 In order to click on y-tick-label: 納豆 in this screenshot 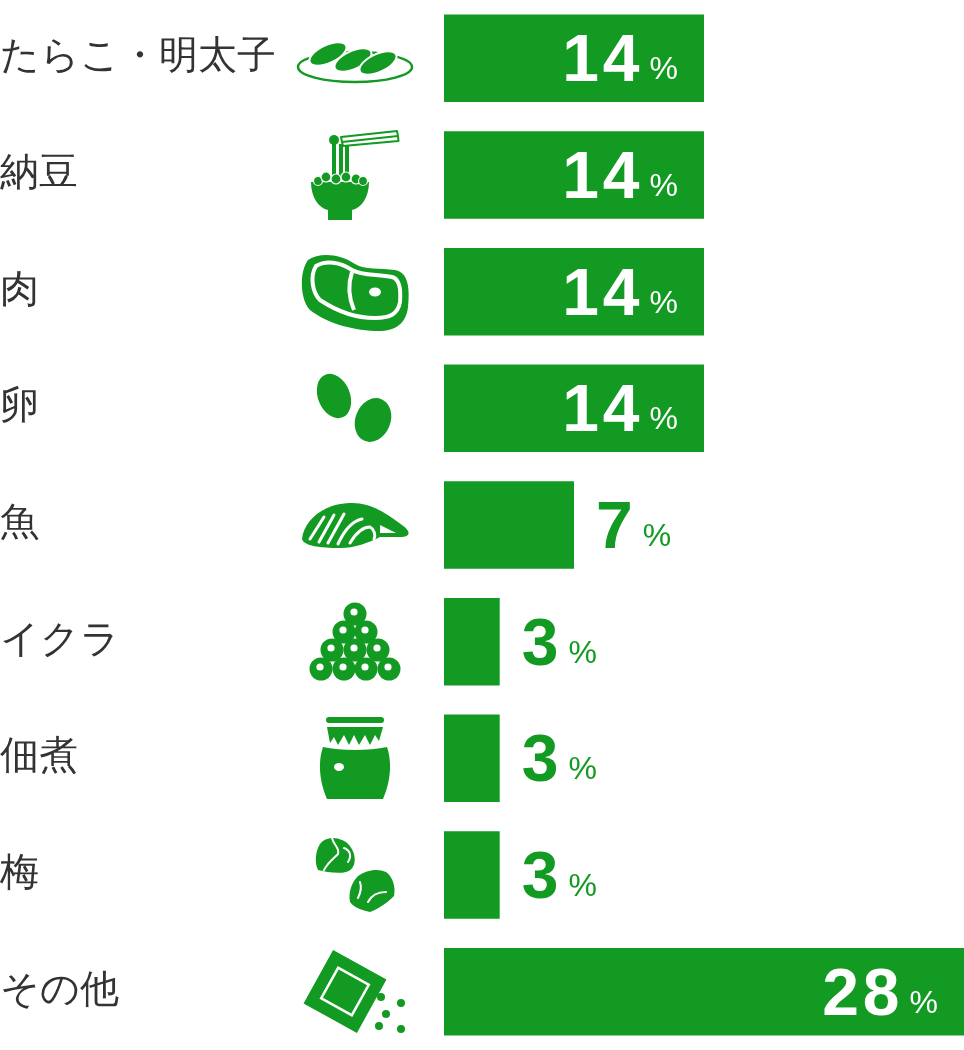, I will do `click(39, 172)`.